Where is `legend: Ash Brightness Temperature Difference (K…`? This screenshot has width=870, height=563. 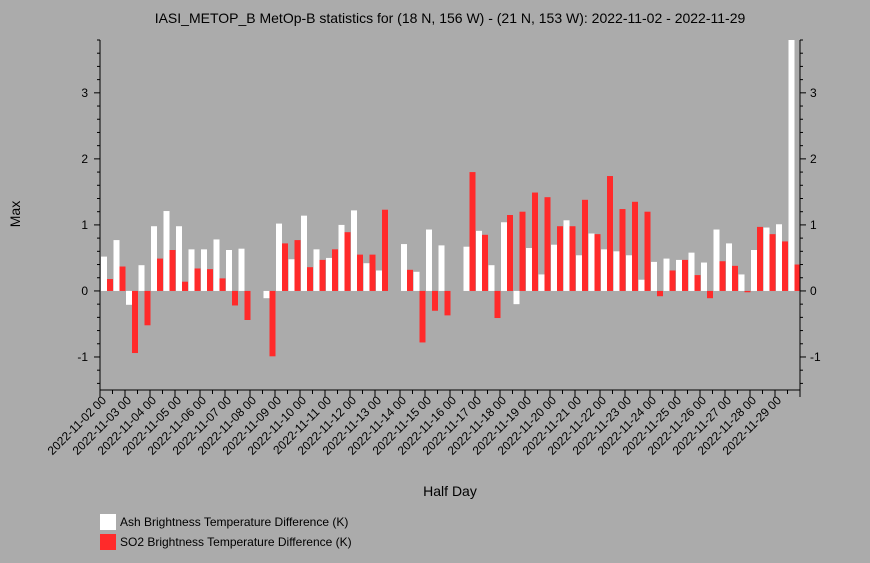
legend: Ash Brightness Temperature Difference (K… is located at coordinates (226, 532).